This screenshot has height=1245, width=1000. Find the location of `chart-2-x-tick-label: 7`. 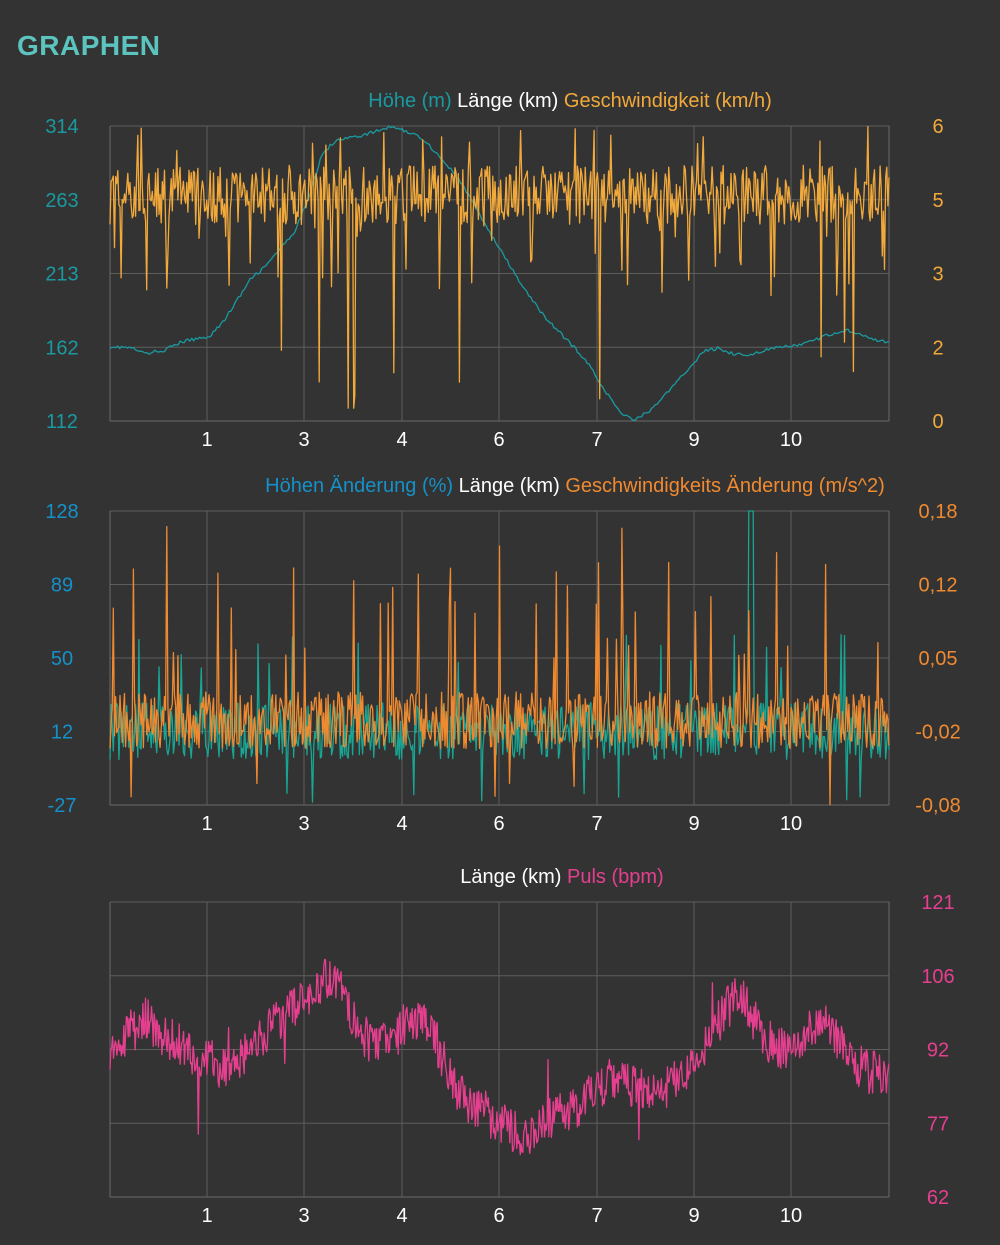

chart-2-x-tick-label: 7 is located at coordinates (596, 824).